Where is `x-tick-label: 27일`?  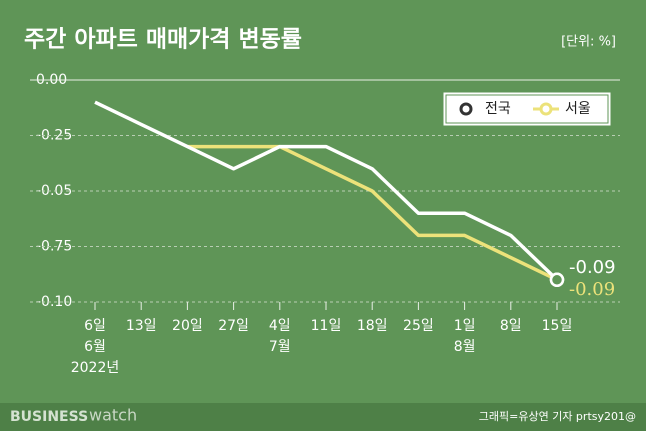
x-tick-label: 27일 is located at coordinates (233, 326).